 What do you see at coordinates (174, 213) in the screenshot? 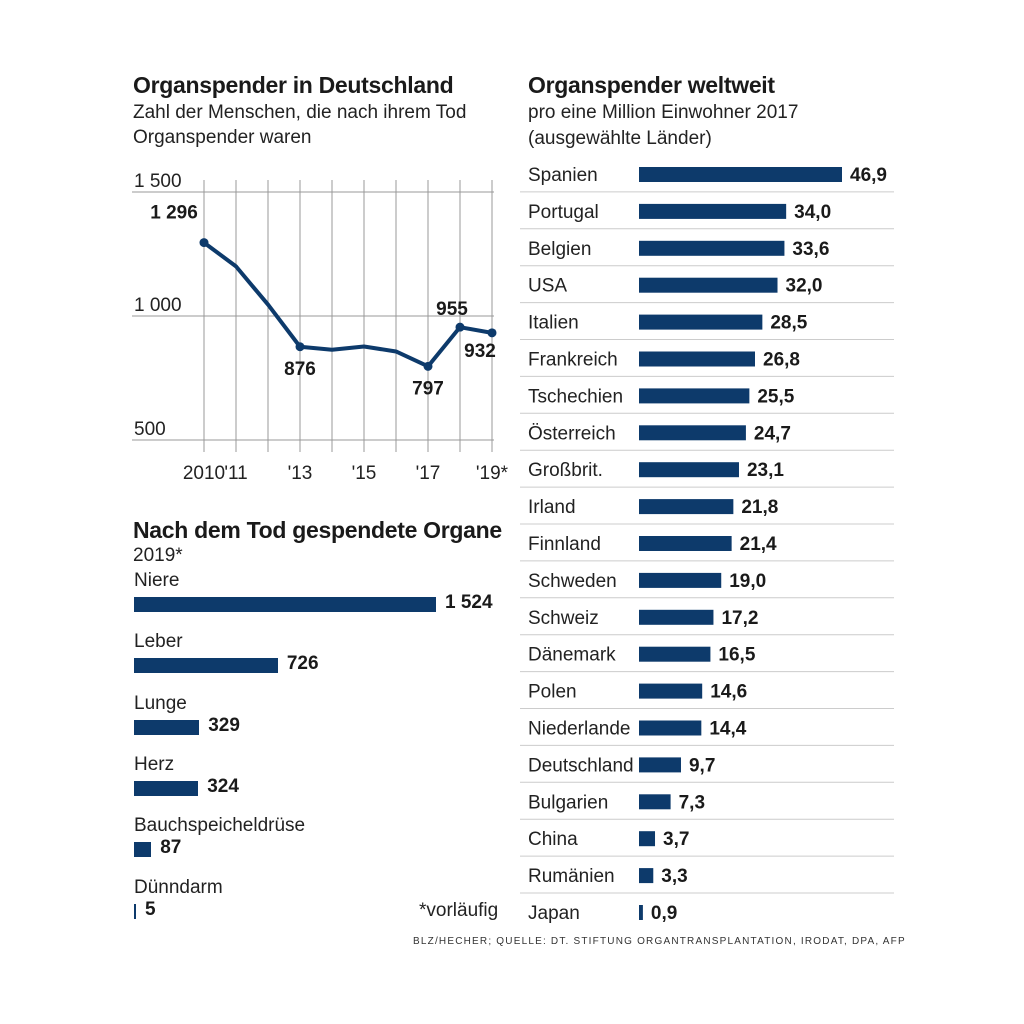
I see `data-label: 1 296` at bounding box center [174, 213].